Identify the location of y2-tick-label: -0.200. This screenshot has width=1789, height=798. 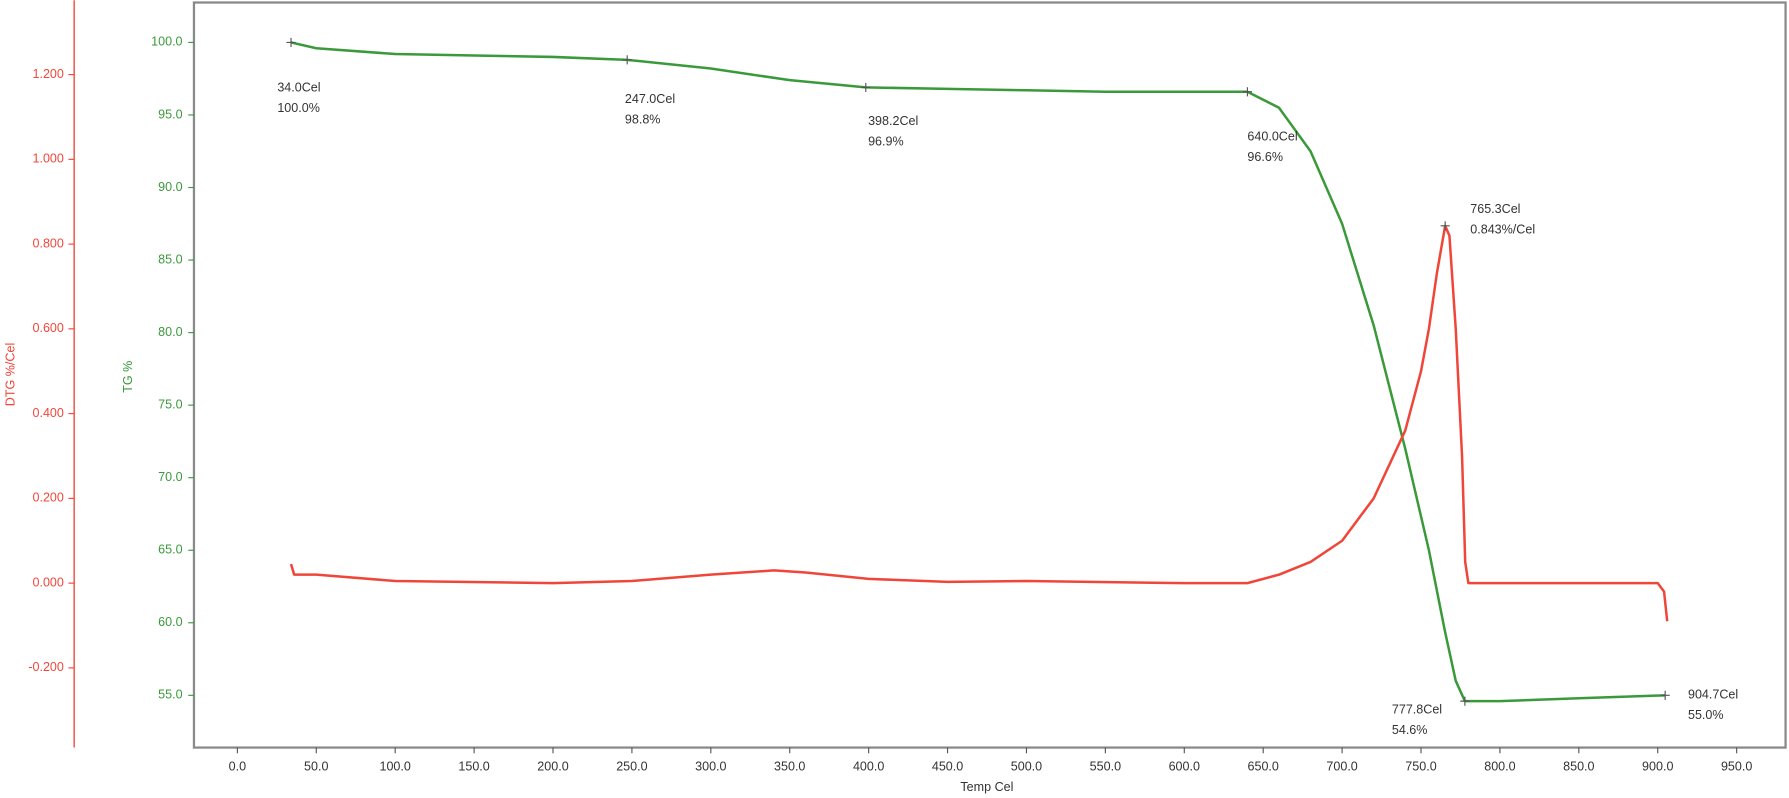
(46, 667).